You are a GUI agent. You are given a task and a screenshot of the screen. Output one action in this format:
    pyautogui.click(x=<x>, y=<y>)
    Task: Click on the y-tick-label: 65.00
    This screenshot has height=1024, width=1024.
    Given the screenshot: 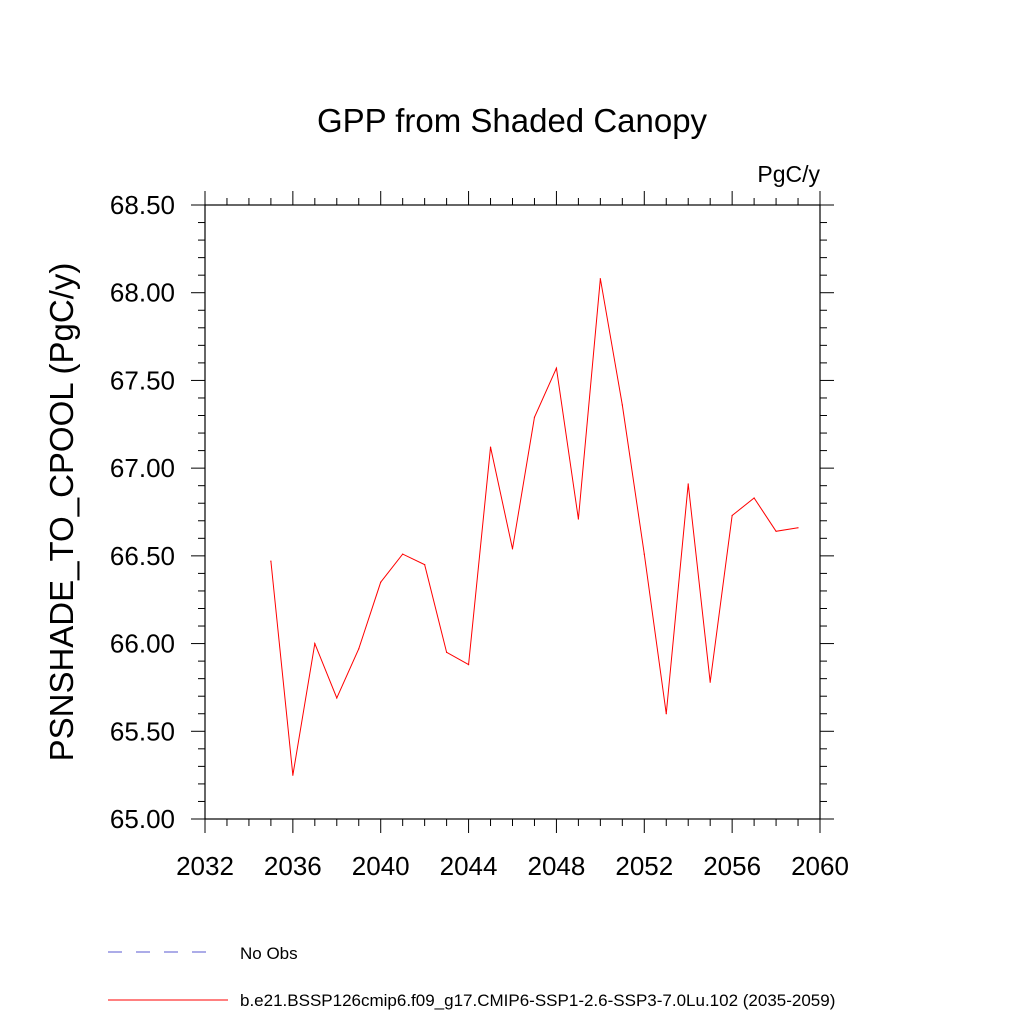 What is the action you would take?
    pyautogui.click(x=142, y=819)
    